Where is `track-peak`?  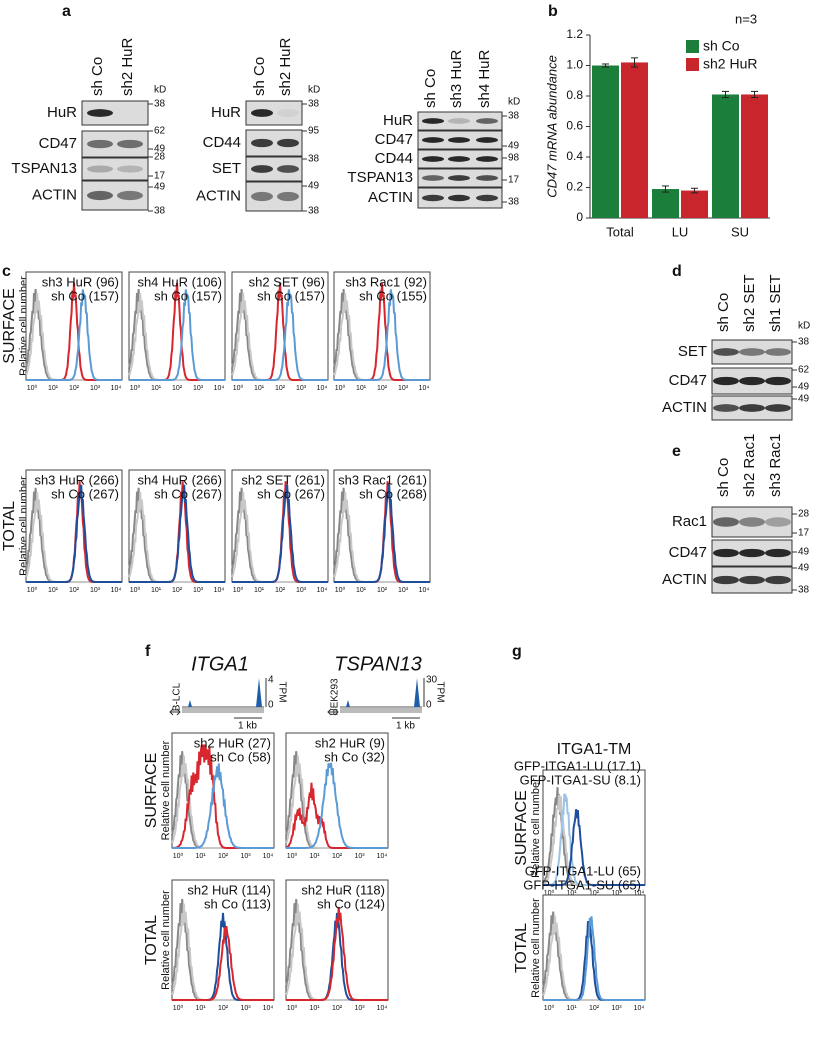
track-peak is located at coordinates (190, 703).